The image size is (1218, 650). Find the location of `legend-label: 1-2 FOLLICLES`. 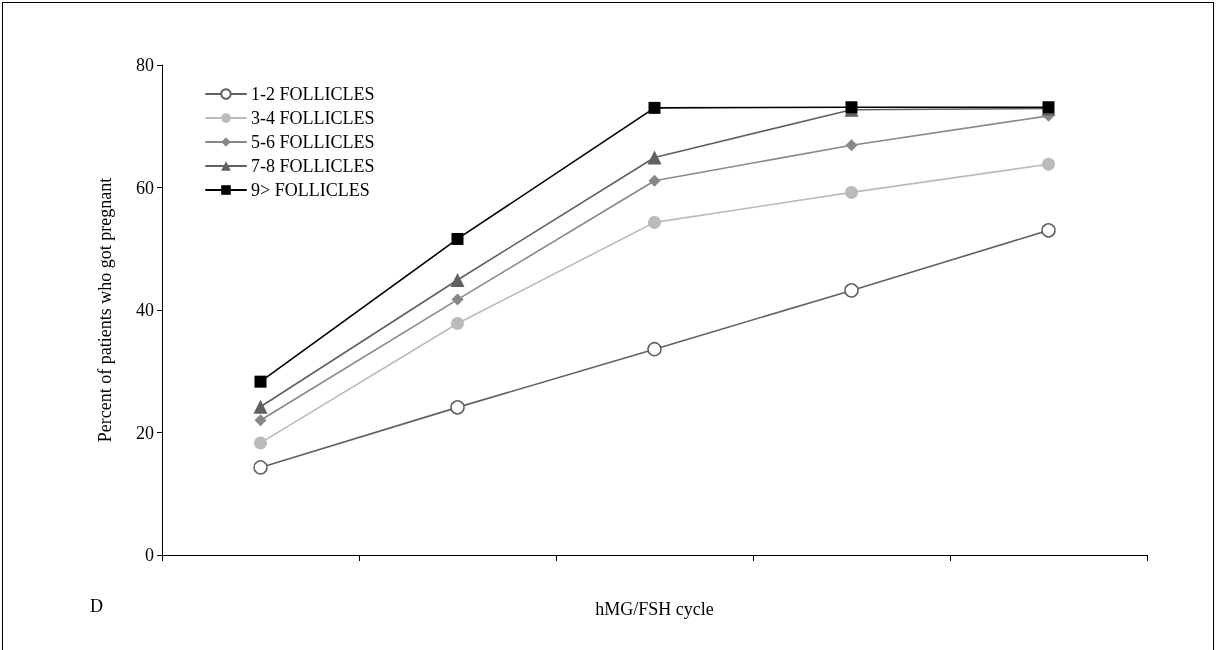

legend-label: 1-2 FOLLICLES is located at coordinates (313, 94).